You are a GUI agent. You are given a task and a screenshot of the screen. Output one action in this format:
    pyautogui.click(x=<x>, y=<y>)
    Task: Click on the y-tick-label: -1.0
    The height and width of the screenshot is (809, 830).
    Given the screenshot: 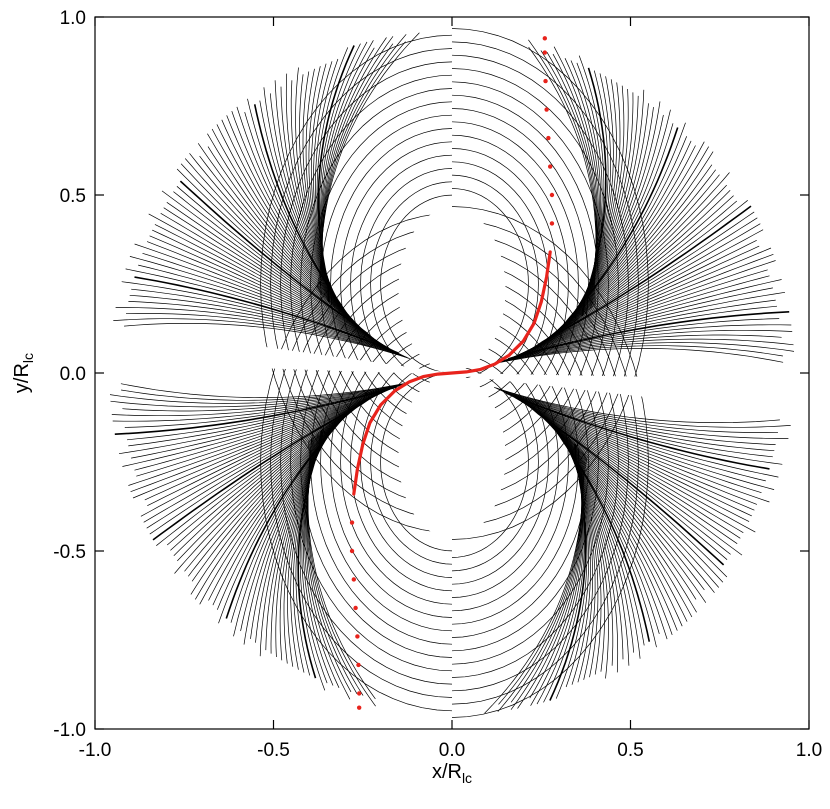 What is the action you would take?
    pyautogui.click(x=69, y=730)
    